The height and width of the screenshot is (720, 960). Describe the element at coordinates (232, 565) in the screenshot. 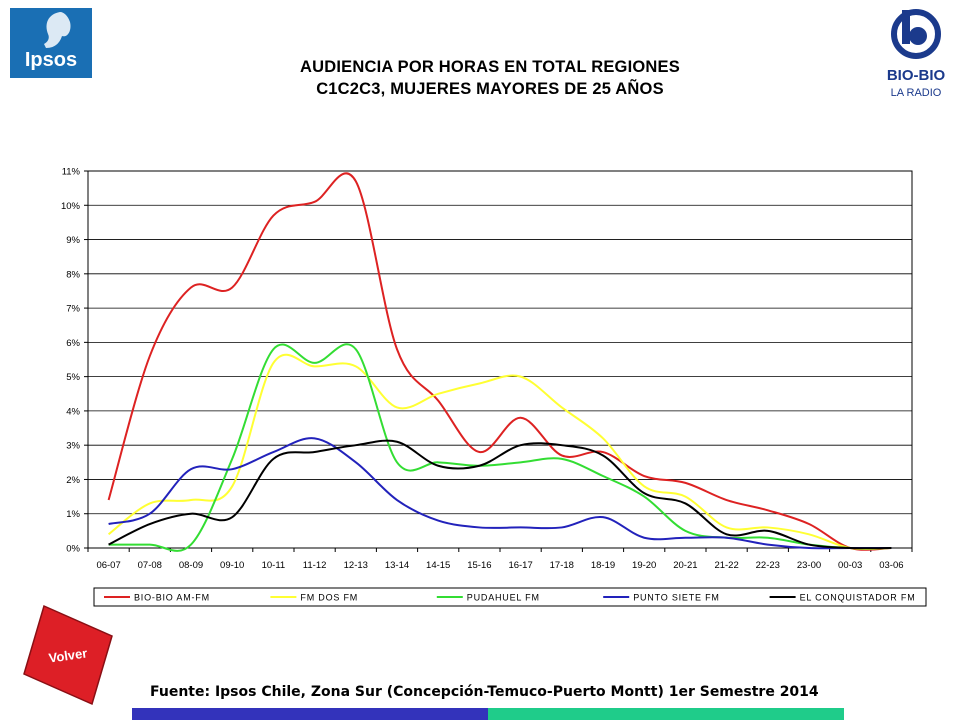

I see `x-tick-label: 09-10` at that location.